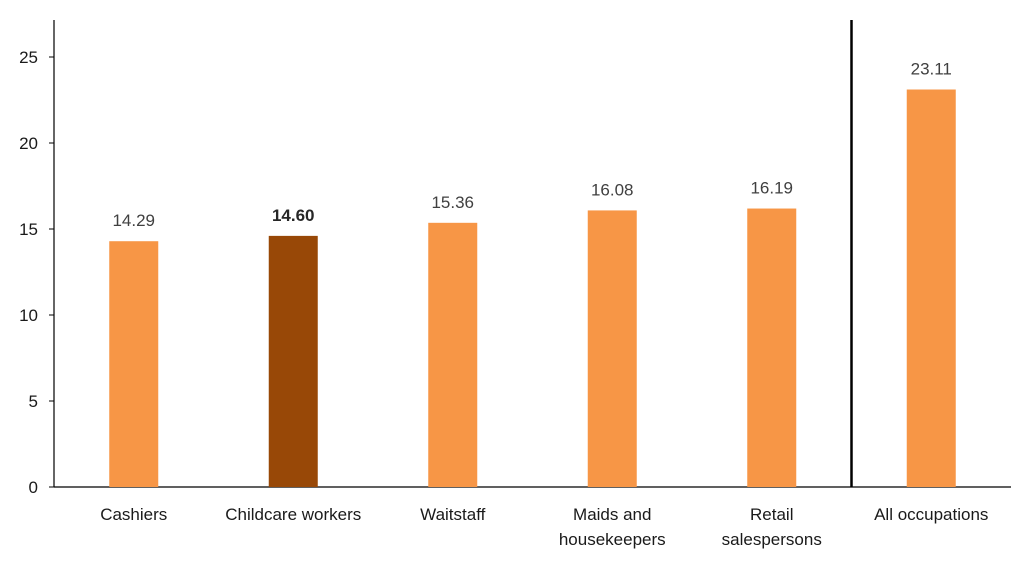  What do you see at coordinates (772, 539) in the screenshot?
I see `category-label-line: salespersons` at bounding box center [772, 539].